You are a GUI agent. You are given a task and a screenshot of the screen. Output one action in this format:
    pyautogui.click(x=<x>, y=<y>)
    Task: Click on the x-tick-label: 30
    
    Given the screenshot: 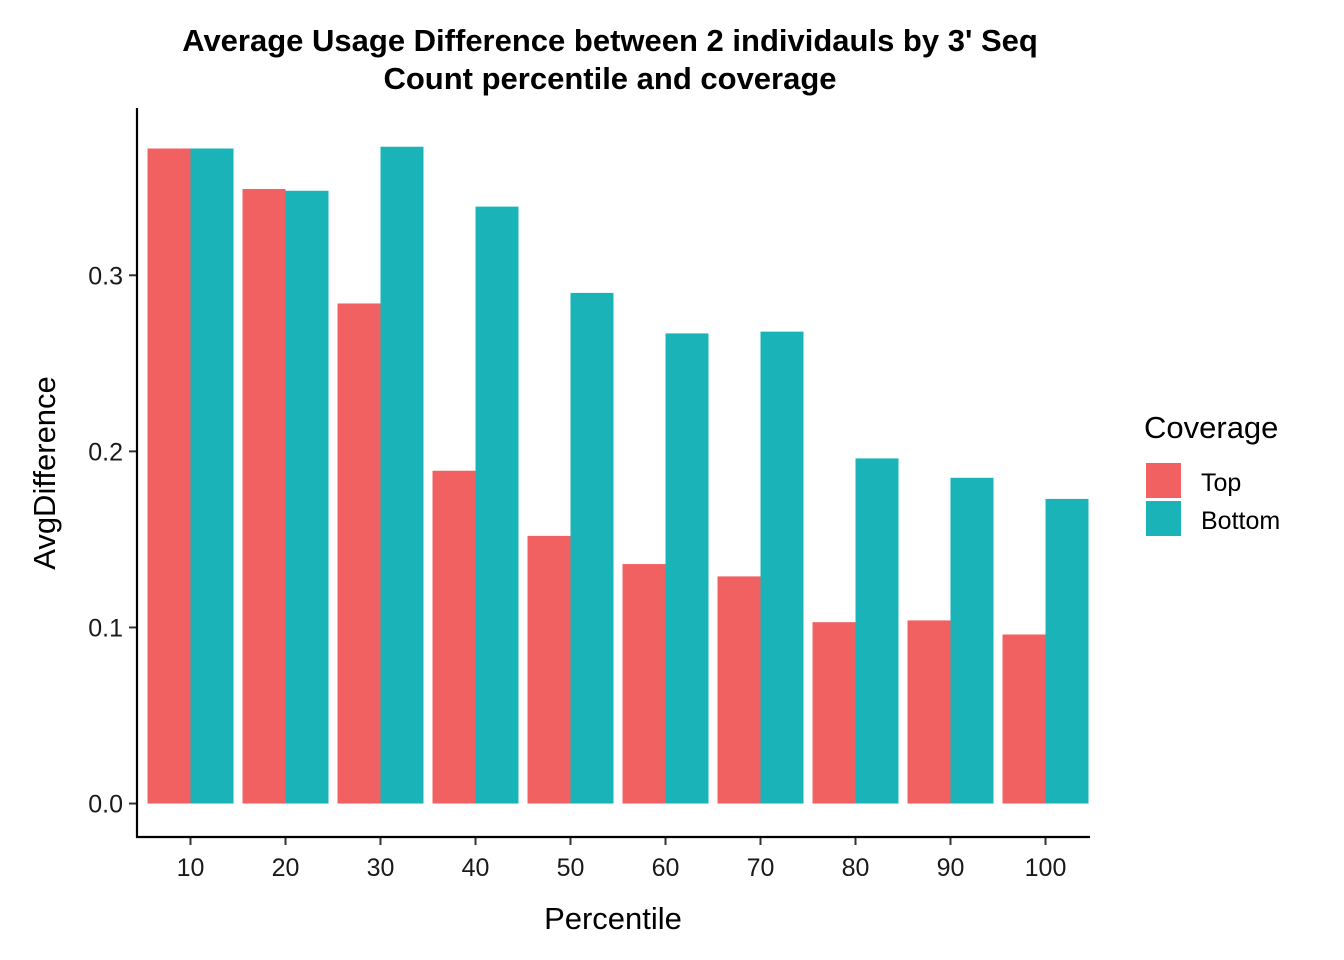 What is the action you would take?
    pyautogui.click(x=381, y=868)
    